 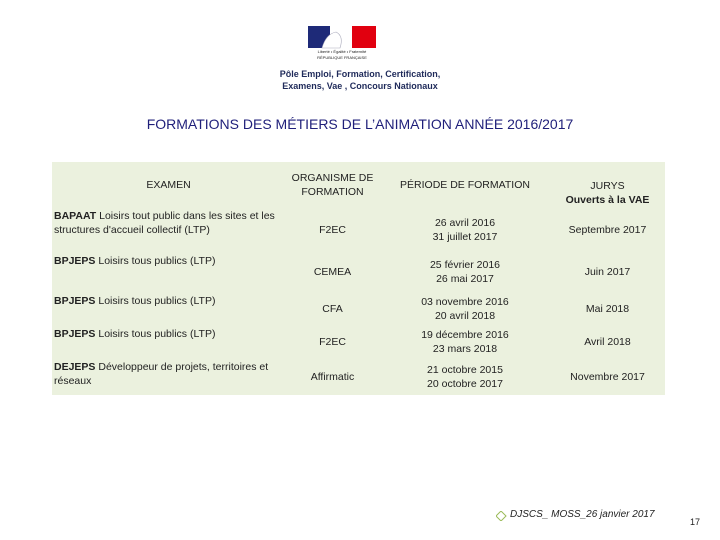 What do you see at coordinates (582, 514) in the screenshot?
I see `footer-ref: DJSCS_ MOSS_26 janvier 2017` at bounding box center [582, 514].